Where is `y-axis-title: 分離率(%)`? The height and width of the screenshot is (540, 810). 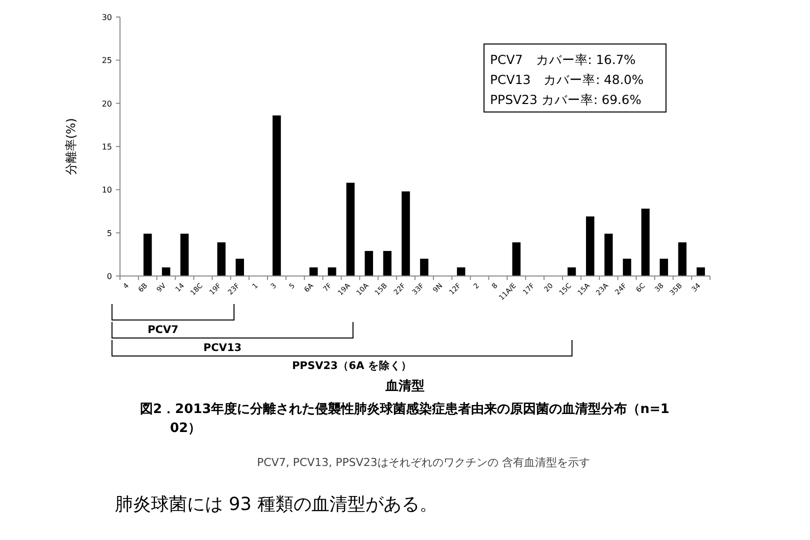 y-axis-title: 分離率(%) is located at coordinates (71, 146).